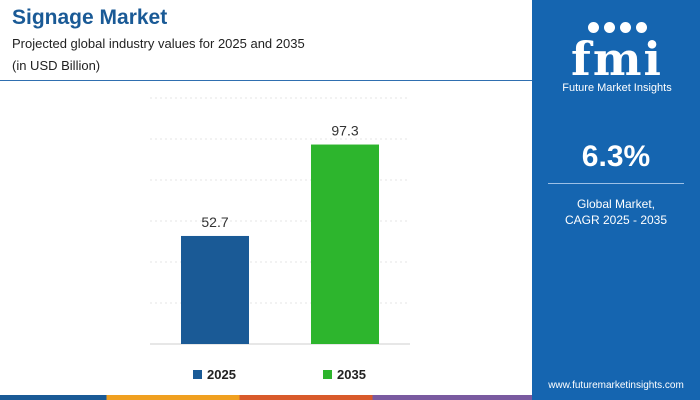 This screenshot has width=700, height=400. Describe the element at coordinates (266, 80) in the screenshot. I see `header-divider` at that location.